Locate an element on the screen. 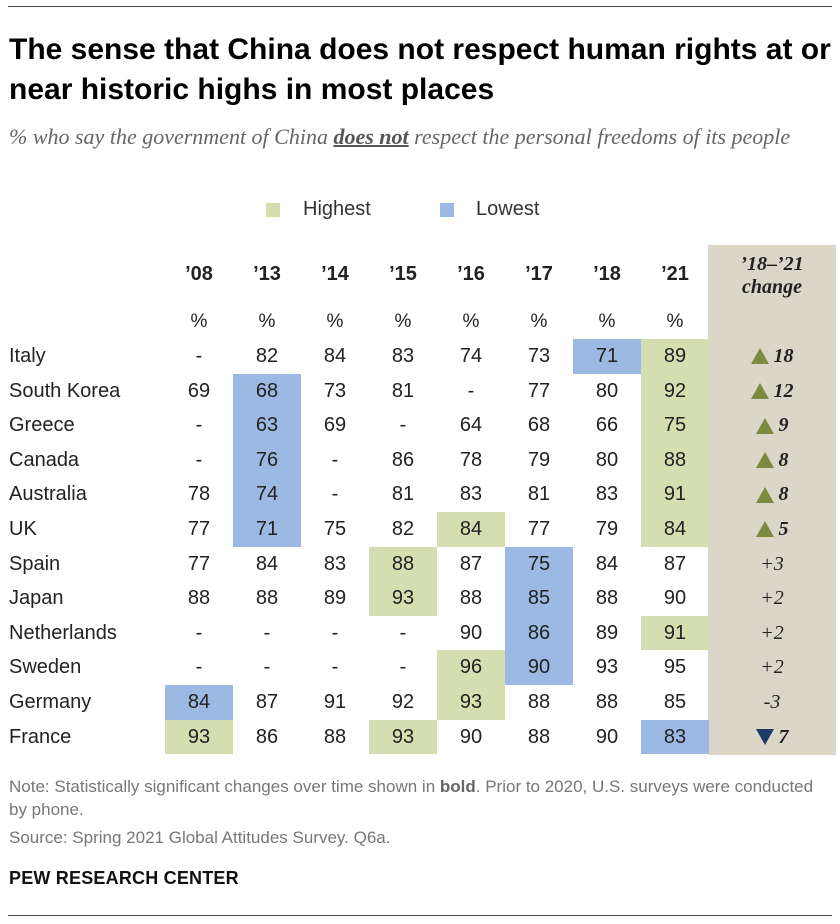  top-rule is located at coordinates (420, 6).